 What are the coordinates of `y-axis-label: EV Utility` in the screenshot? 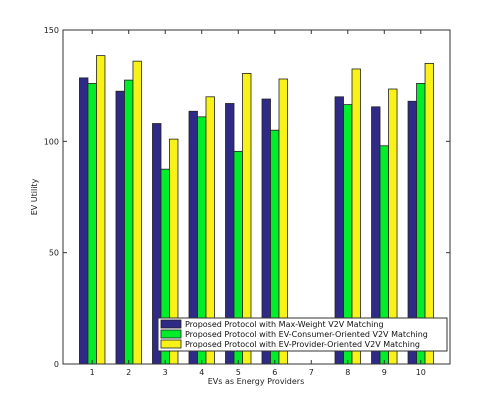 It's located at (34, 196).